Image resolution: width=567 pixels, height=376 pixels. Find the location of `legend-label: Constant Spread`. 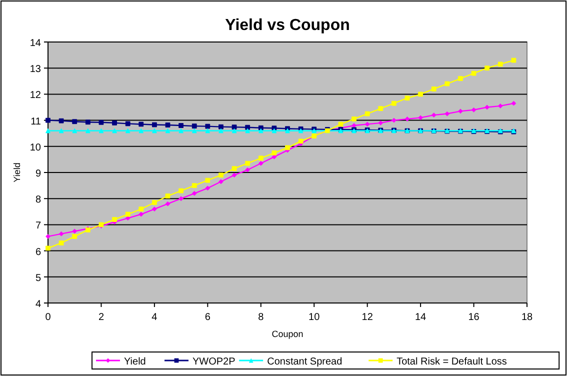

legend-label: Constant Spread is located at coordinates (304, 362).